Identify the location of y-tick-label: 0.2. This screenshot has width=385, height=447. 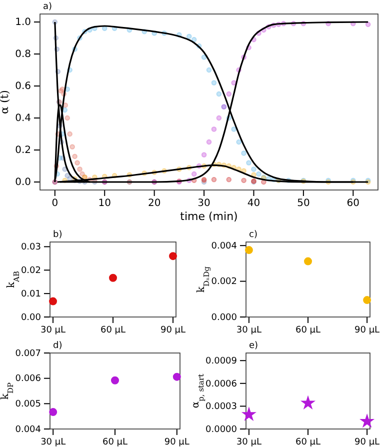
(23, 150).